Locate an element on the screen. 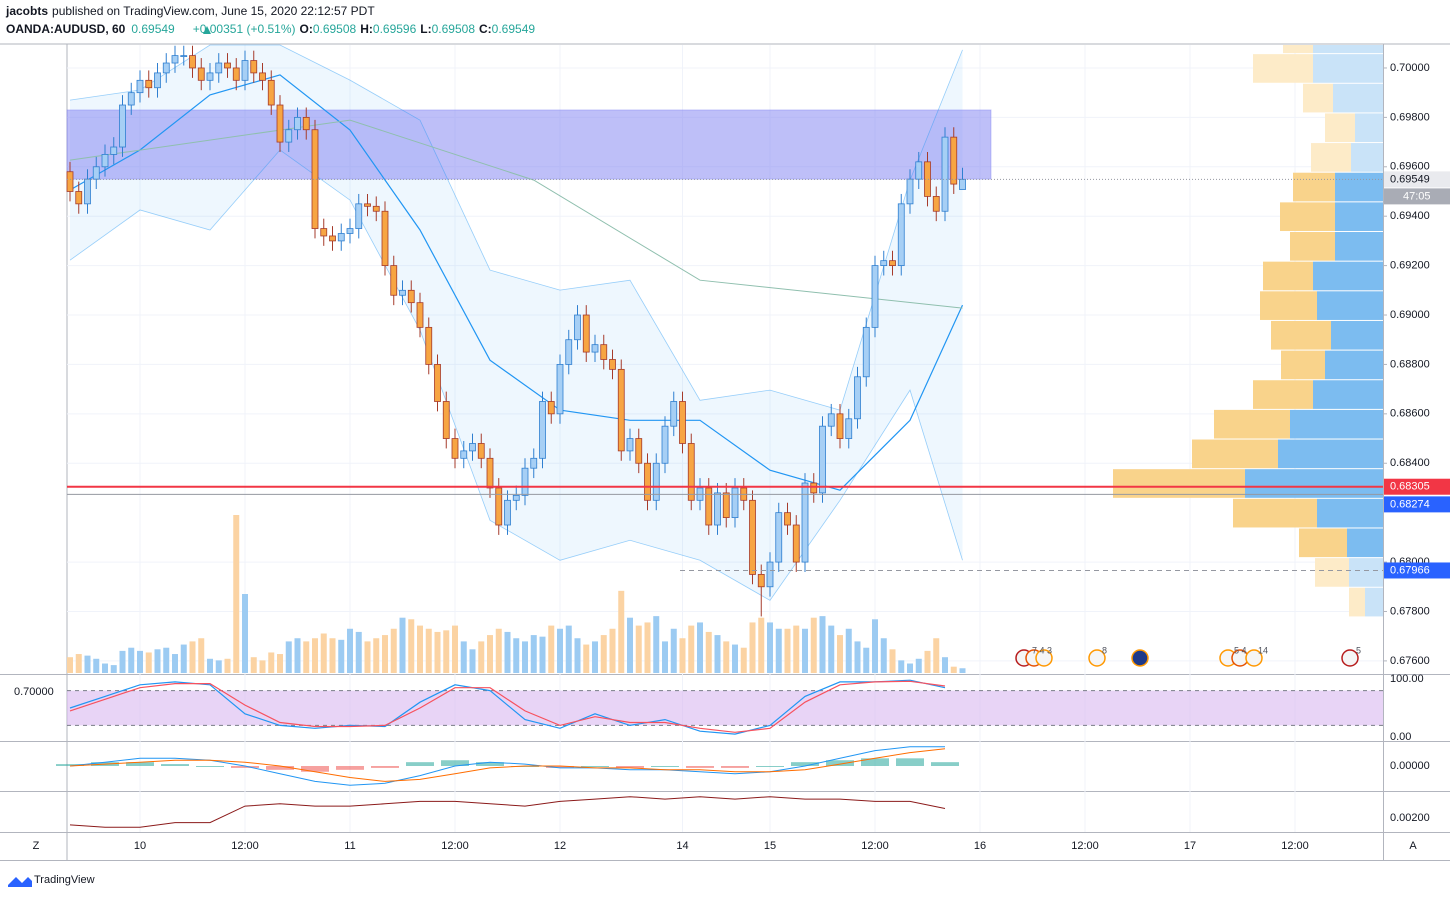 The width and height of the screenshot is (1450, 898). x-tick-label: 17 is located at coordinates (1190, 846).